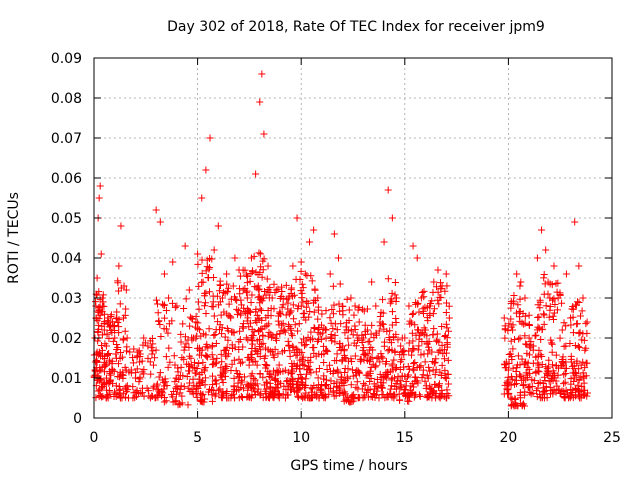 The image size is (640, 484). Describe the element at coordinates (66, 299) in the screenshot. I see `y-tick-label: 0.03` at that location.